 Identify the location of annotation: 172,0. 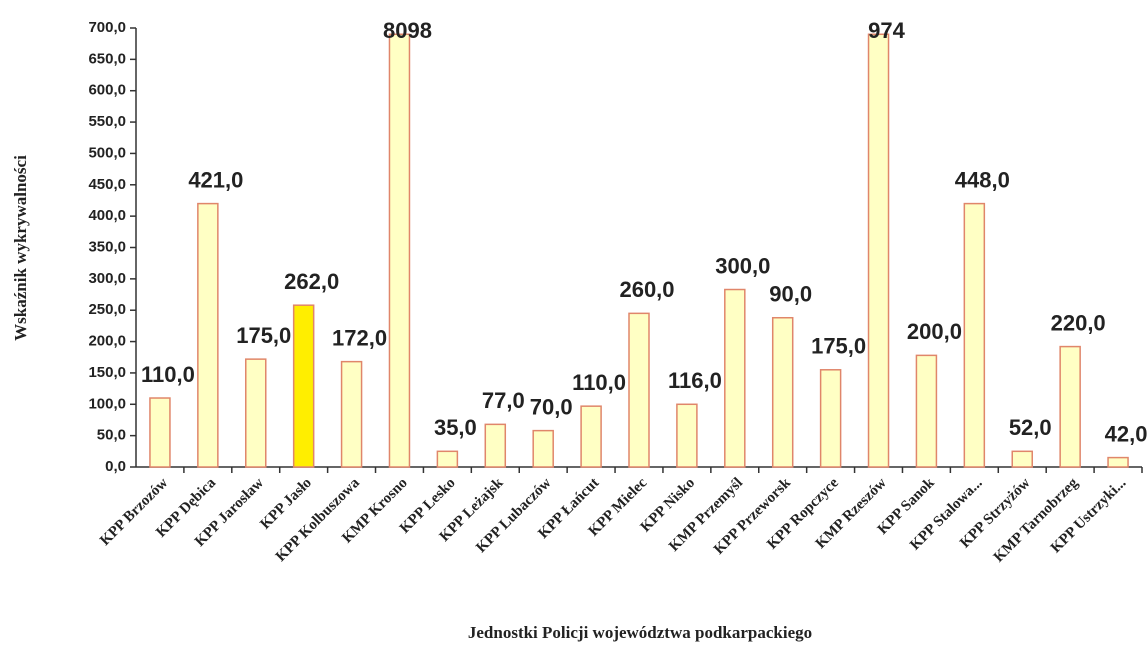
(359, 337).